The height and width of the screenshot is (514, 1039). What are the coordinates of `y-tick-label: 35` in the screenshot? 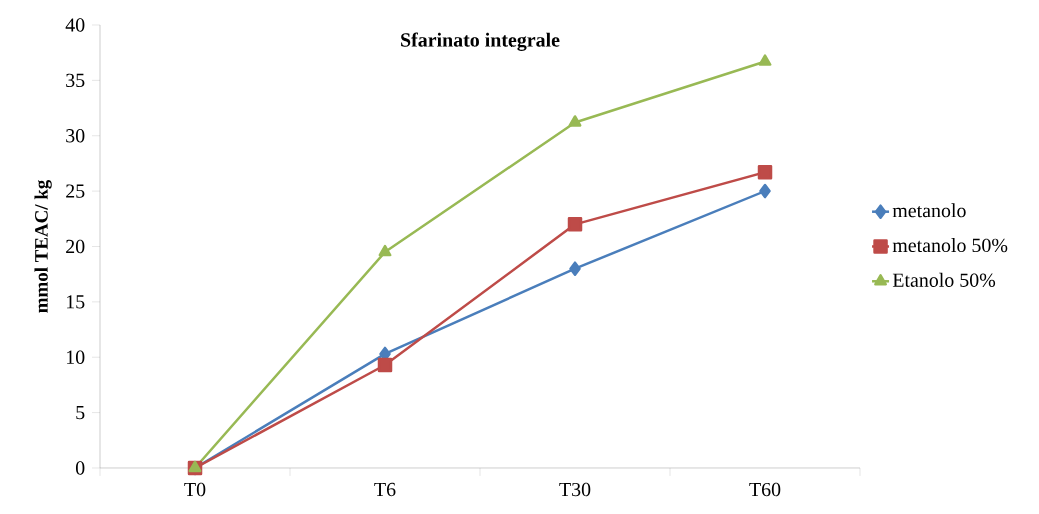 It's located at (75, 80).